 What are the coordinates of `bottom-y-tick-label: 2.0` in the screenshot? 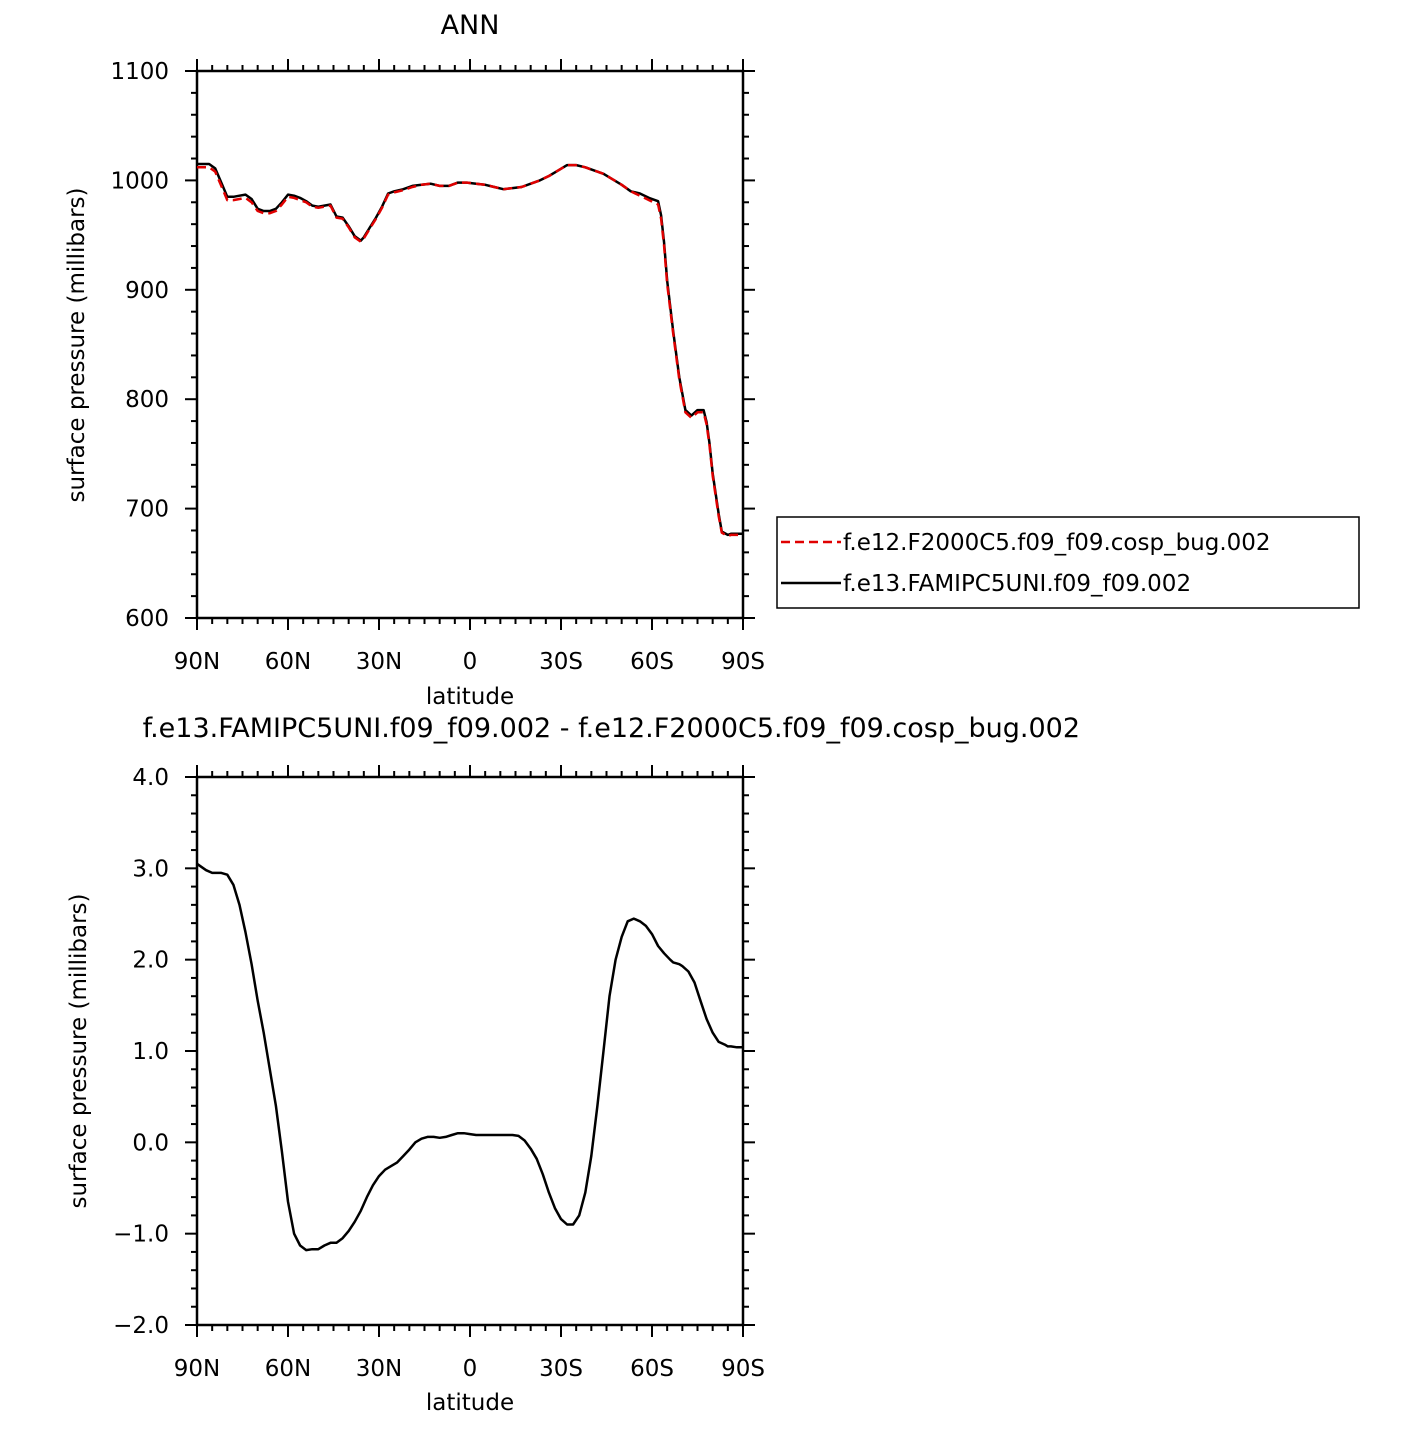 It's located at (150, 961).